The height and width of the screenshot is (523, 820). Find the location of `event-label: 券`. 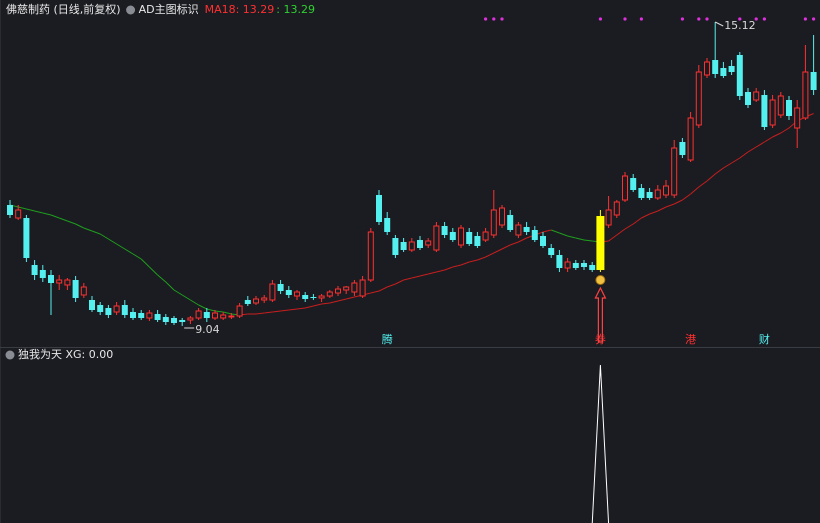

event-label: 券 is located at coordinates (600, 339).